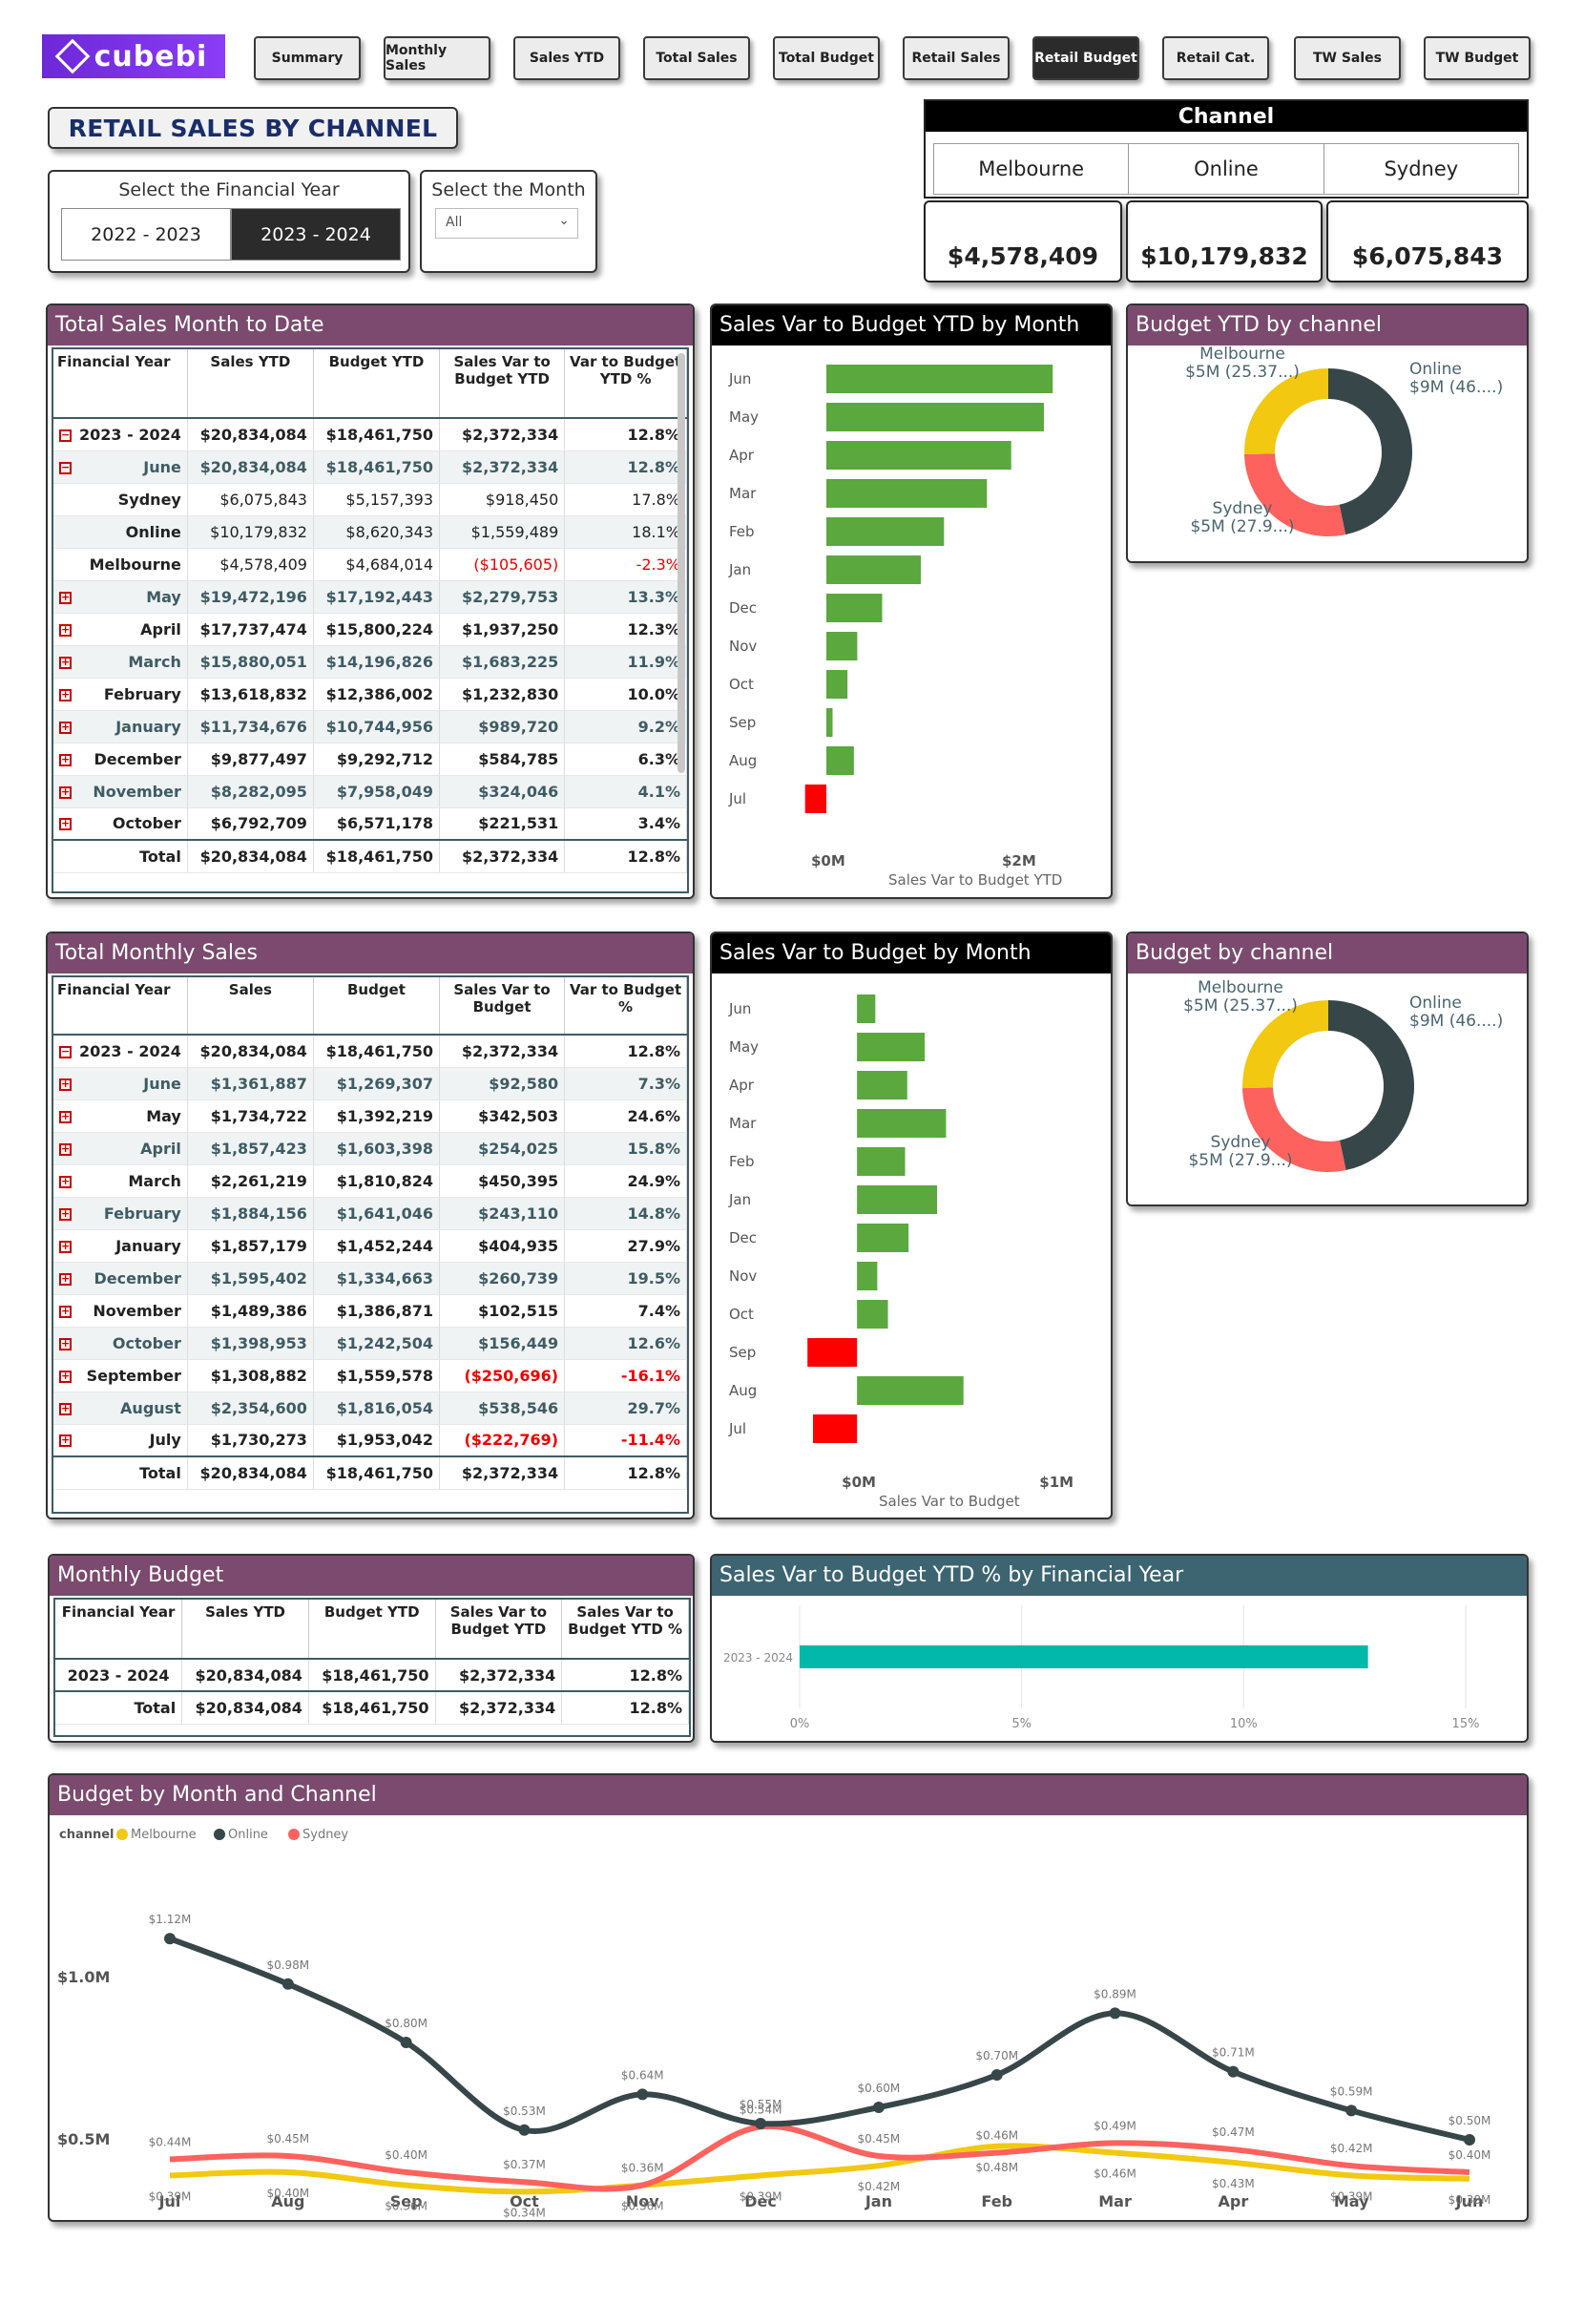  I want to click on fy-option-2022: 2022 - 2023, so click(146, 234).